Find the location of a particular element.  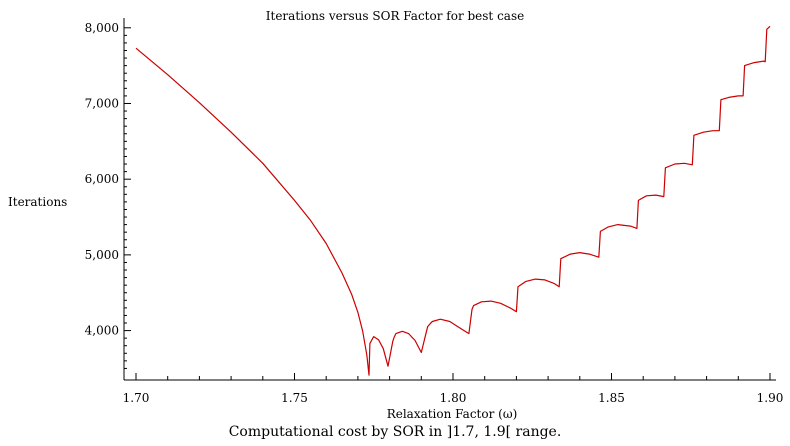

x-tick-label: 1.75 is located at coordinates (294, 398).